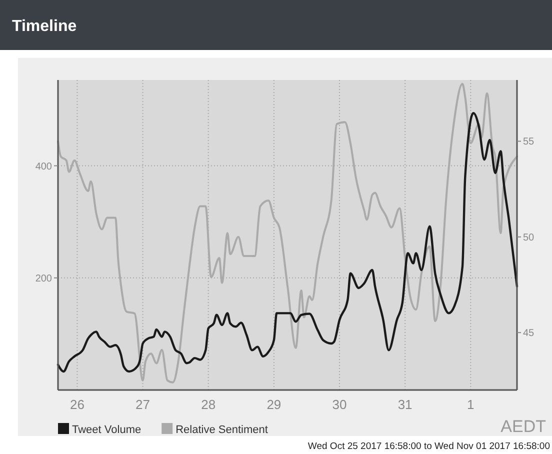 The width and height of the screenshot is (552, 454). Describe the element at coordinates (208, 404) in the screenshot. I see `x-tick-label: 28` at that location.